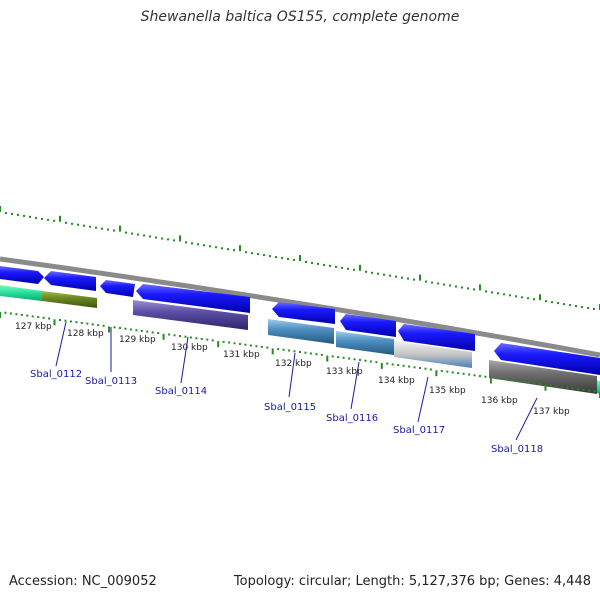 Image resolution: width=600 pixels, height=600 pixels. Describe the element at coordinates (300, 354) in the screenshot. I see `inner-scale-ticks` at that location.